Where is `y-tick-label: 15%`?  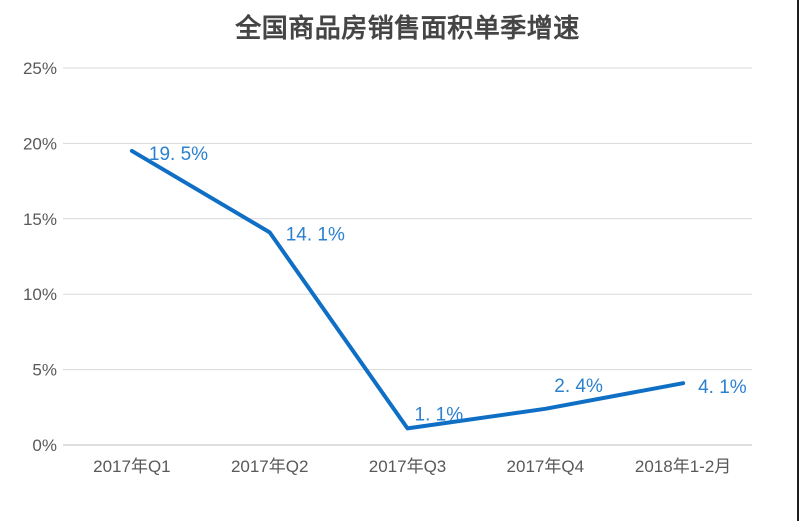
y-tick-label: 15% is located at coordinates (40, 219).